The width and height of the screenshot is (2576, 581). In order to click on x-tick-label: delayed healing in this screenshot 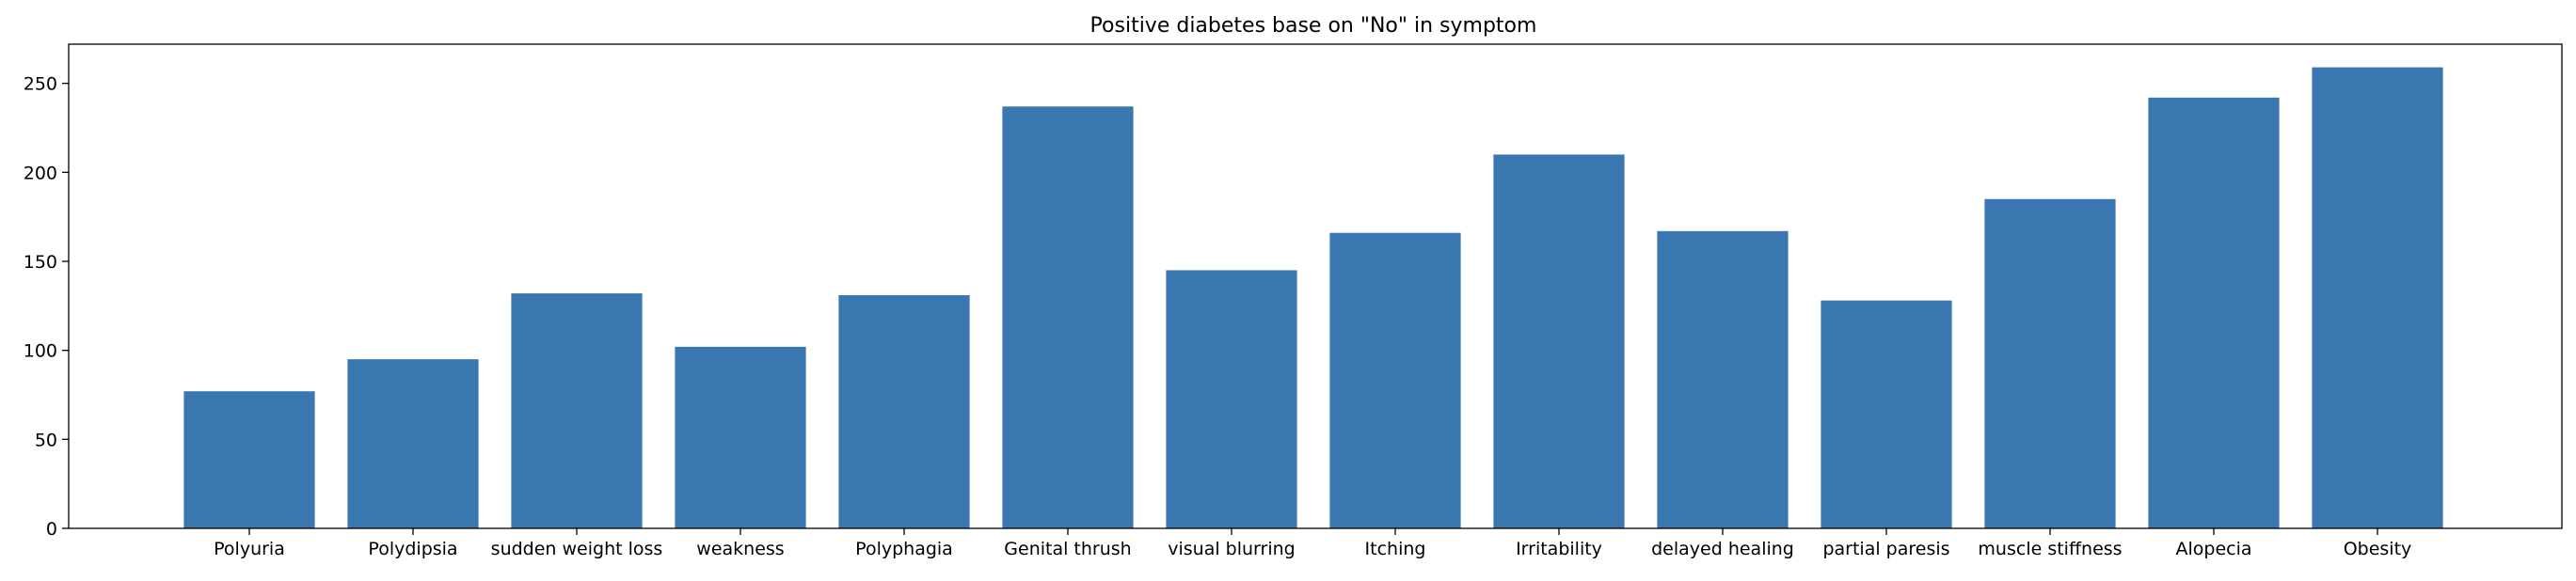, I will do `click(1722, 549)`.